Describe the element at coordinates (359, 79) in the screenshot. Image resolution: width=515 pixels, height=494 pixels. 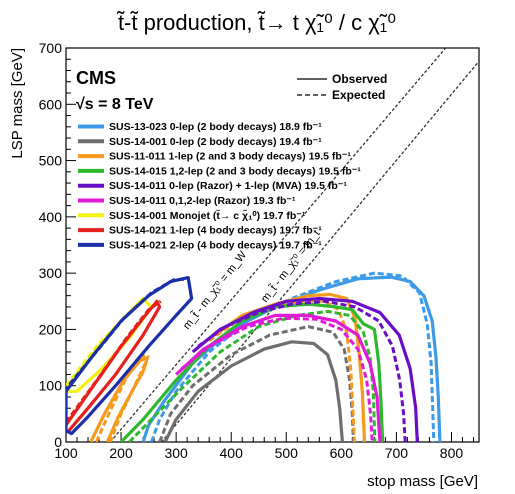
I see `observed-label: Observed` at that location.